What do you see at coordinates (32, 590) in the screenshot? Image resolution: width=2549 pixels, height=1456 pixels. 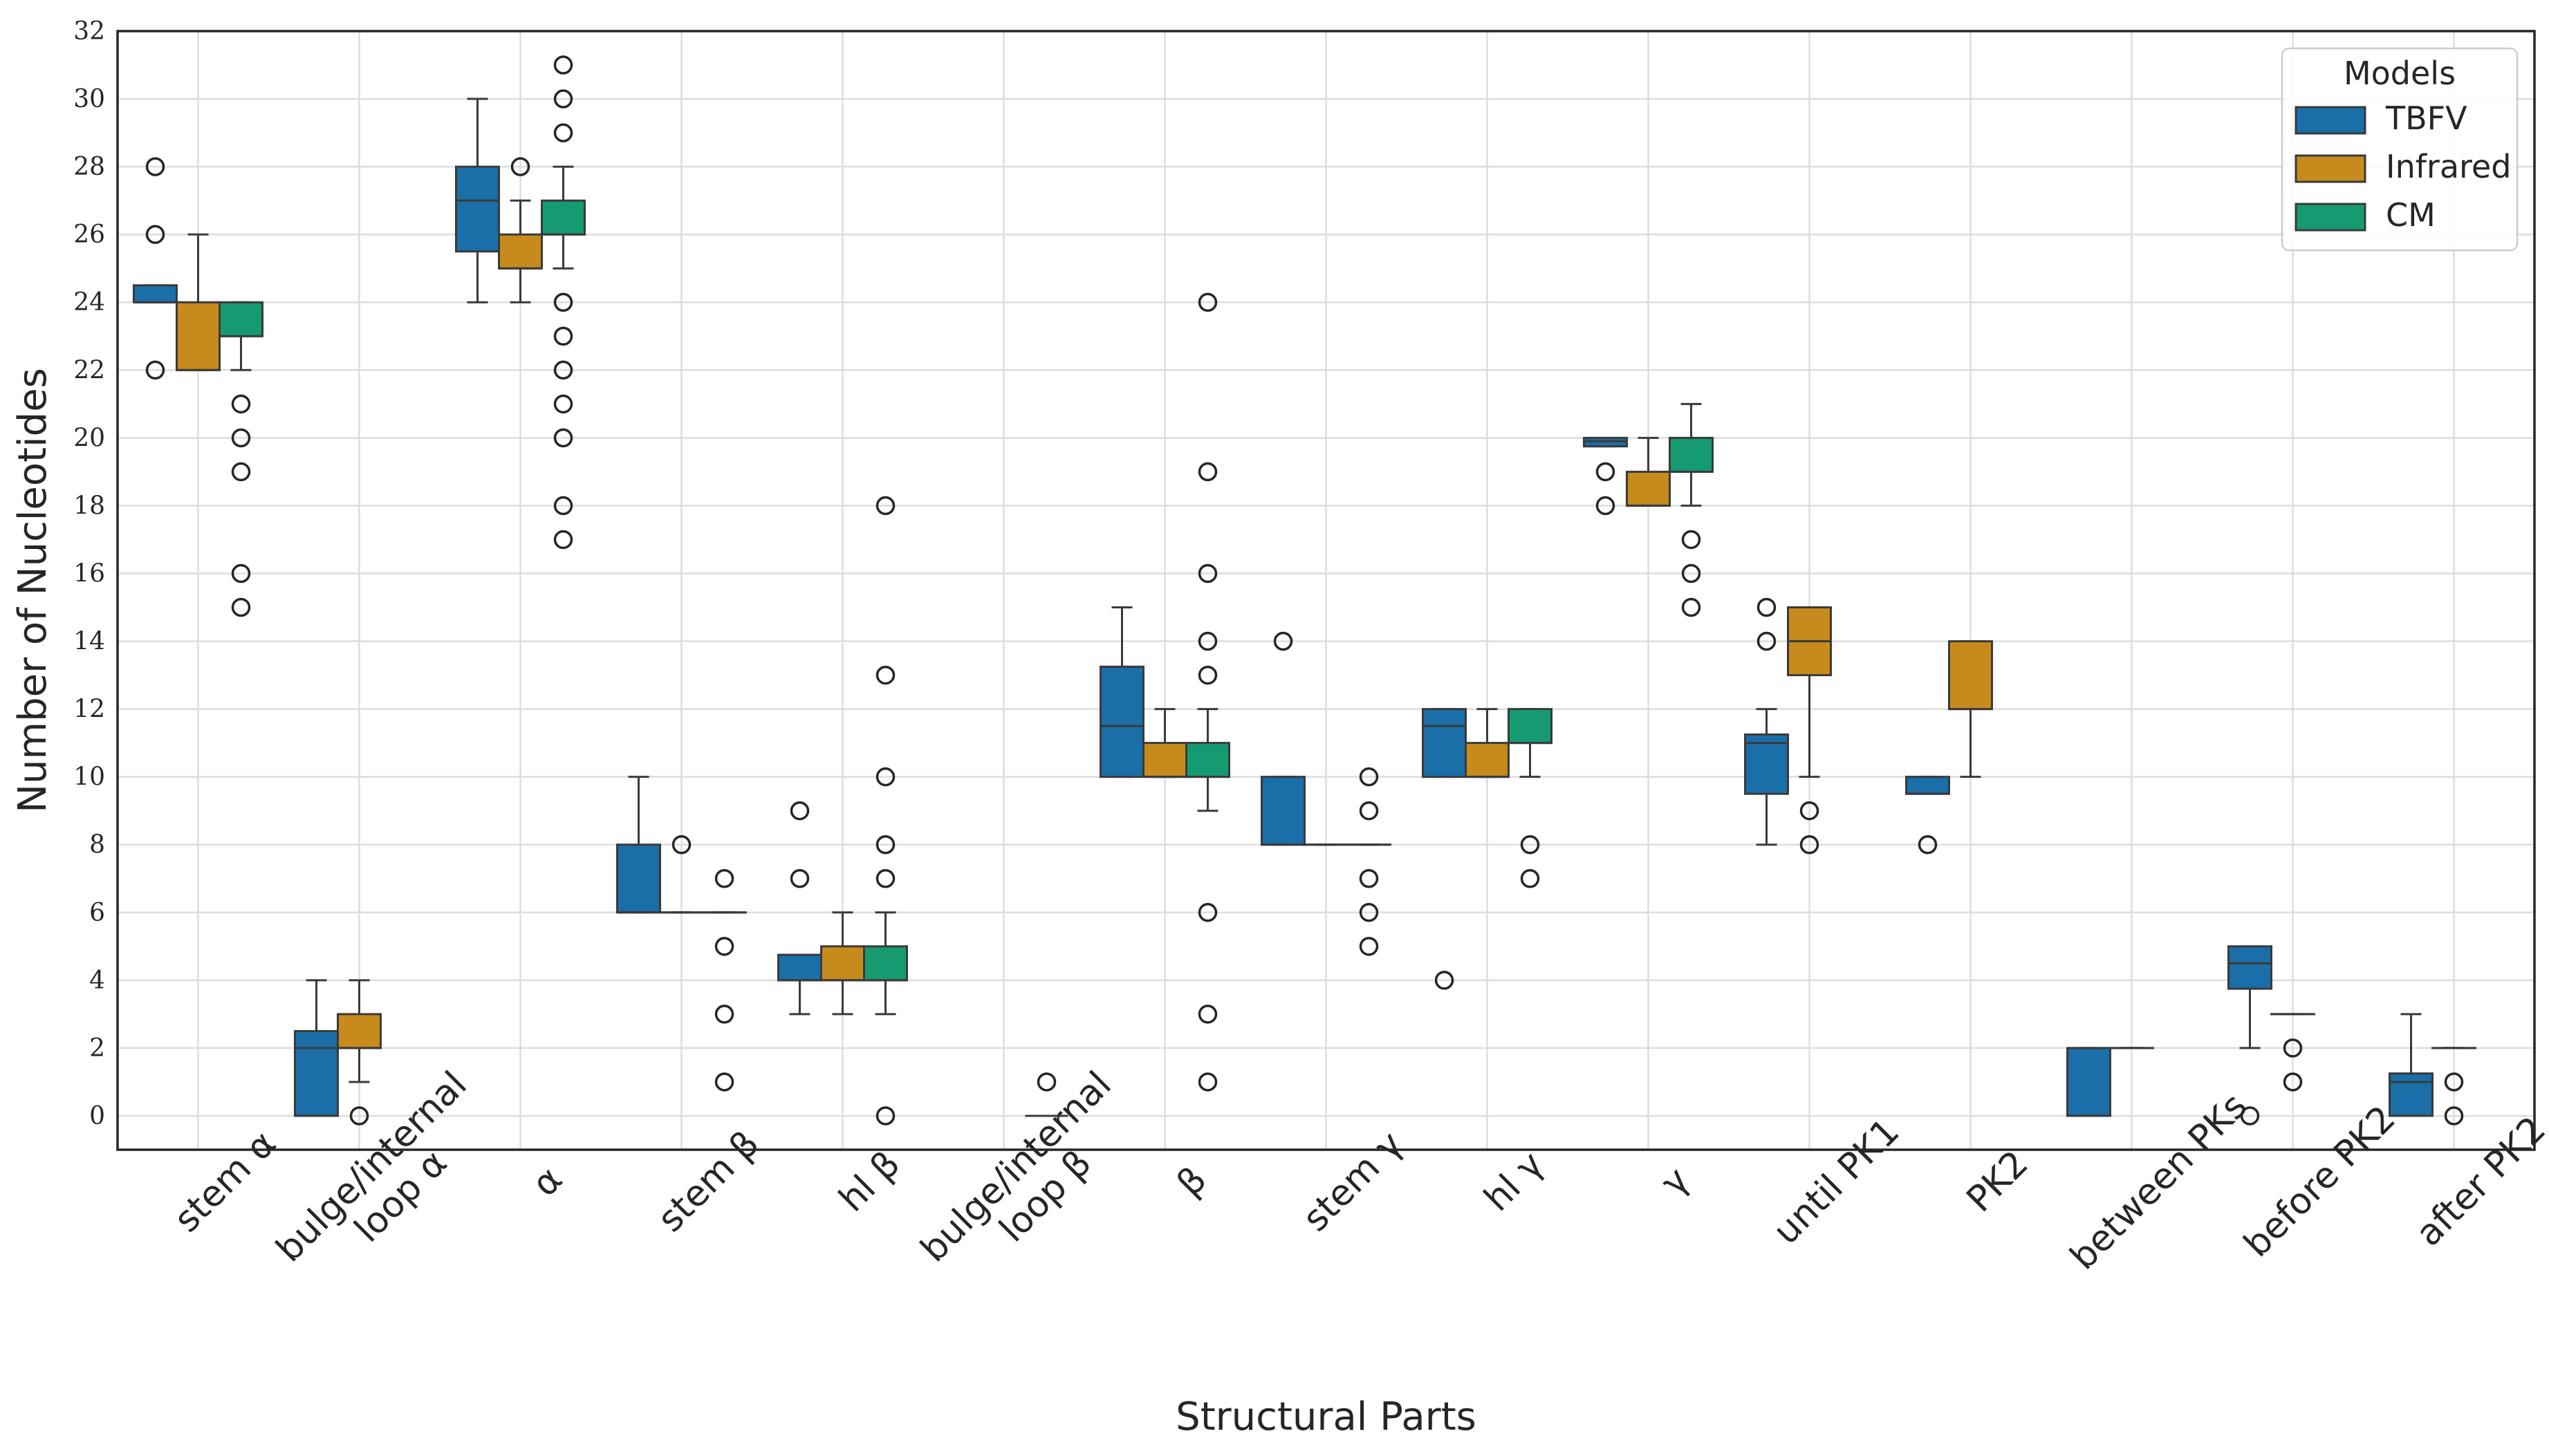 I see `y-axis-label: Number of Nucleotides` at bounding box center [32, 590].